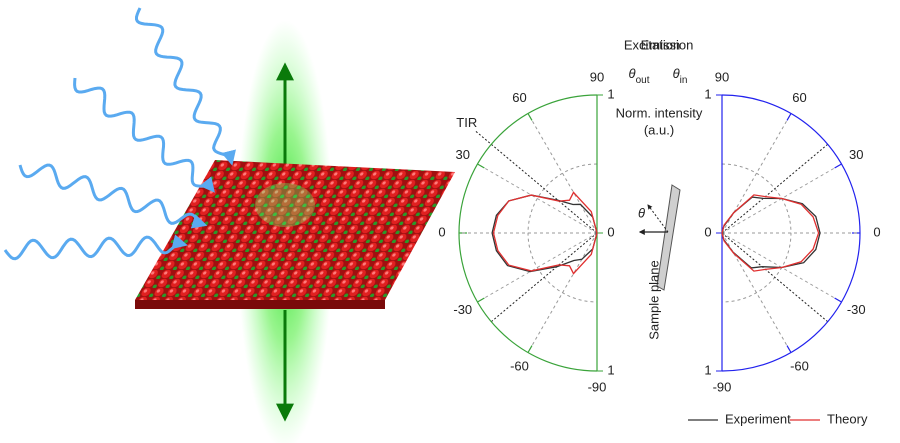 This screenshot has height=443, width=900. Describe the element at coordinates (667, 44) in the screenshot. I see `chart-title: Emission` at that location.